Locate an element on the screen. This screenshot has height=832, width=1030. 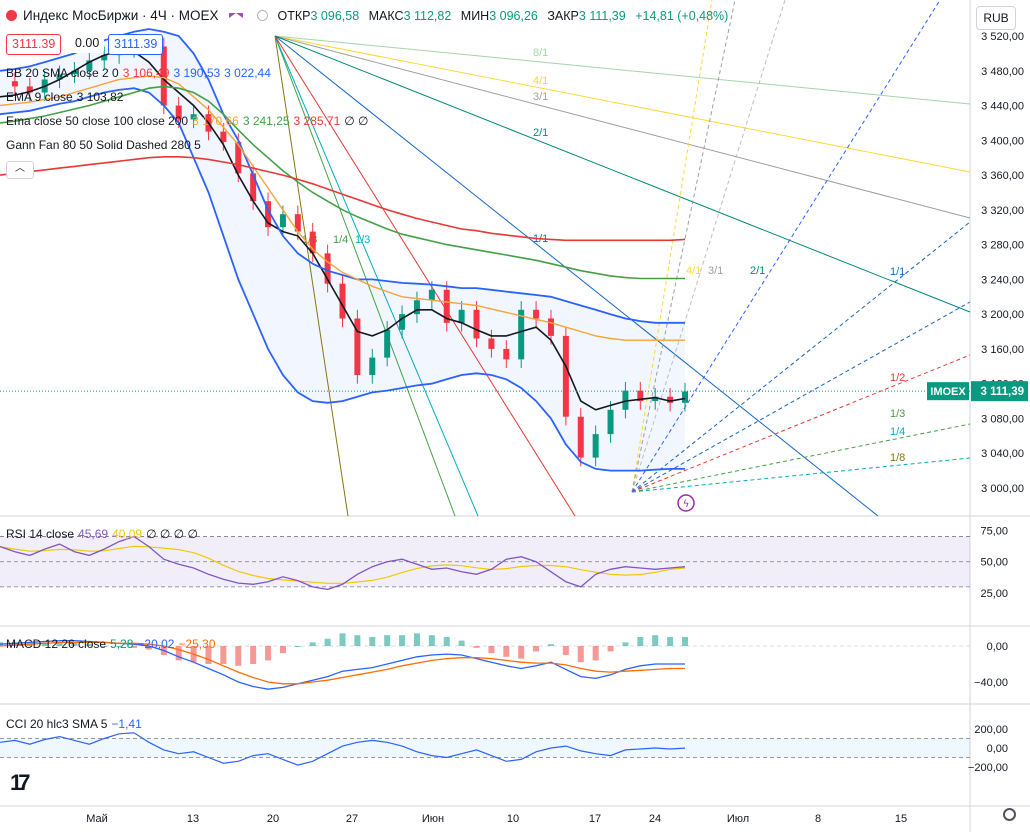
macd-signal-line is located at coordinates (342, 663).